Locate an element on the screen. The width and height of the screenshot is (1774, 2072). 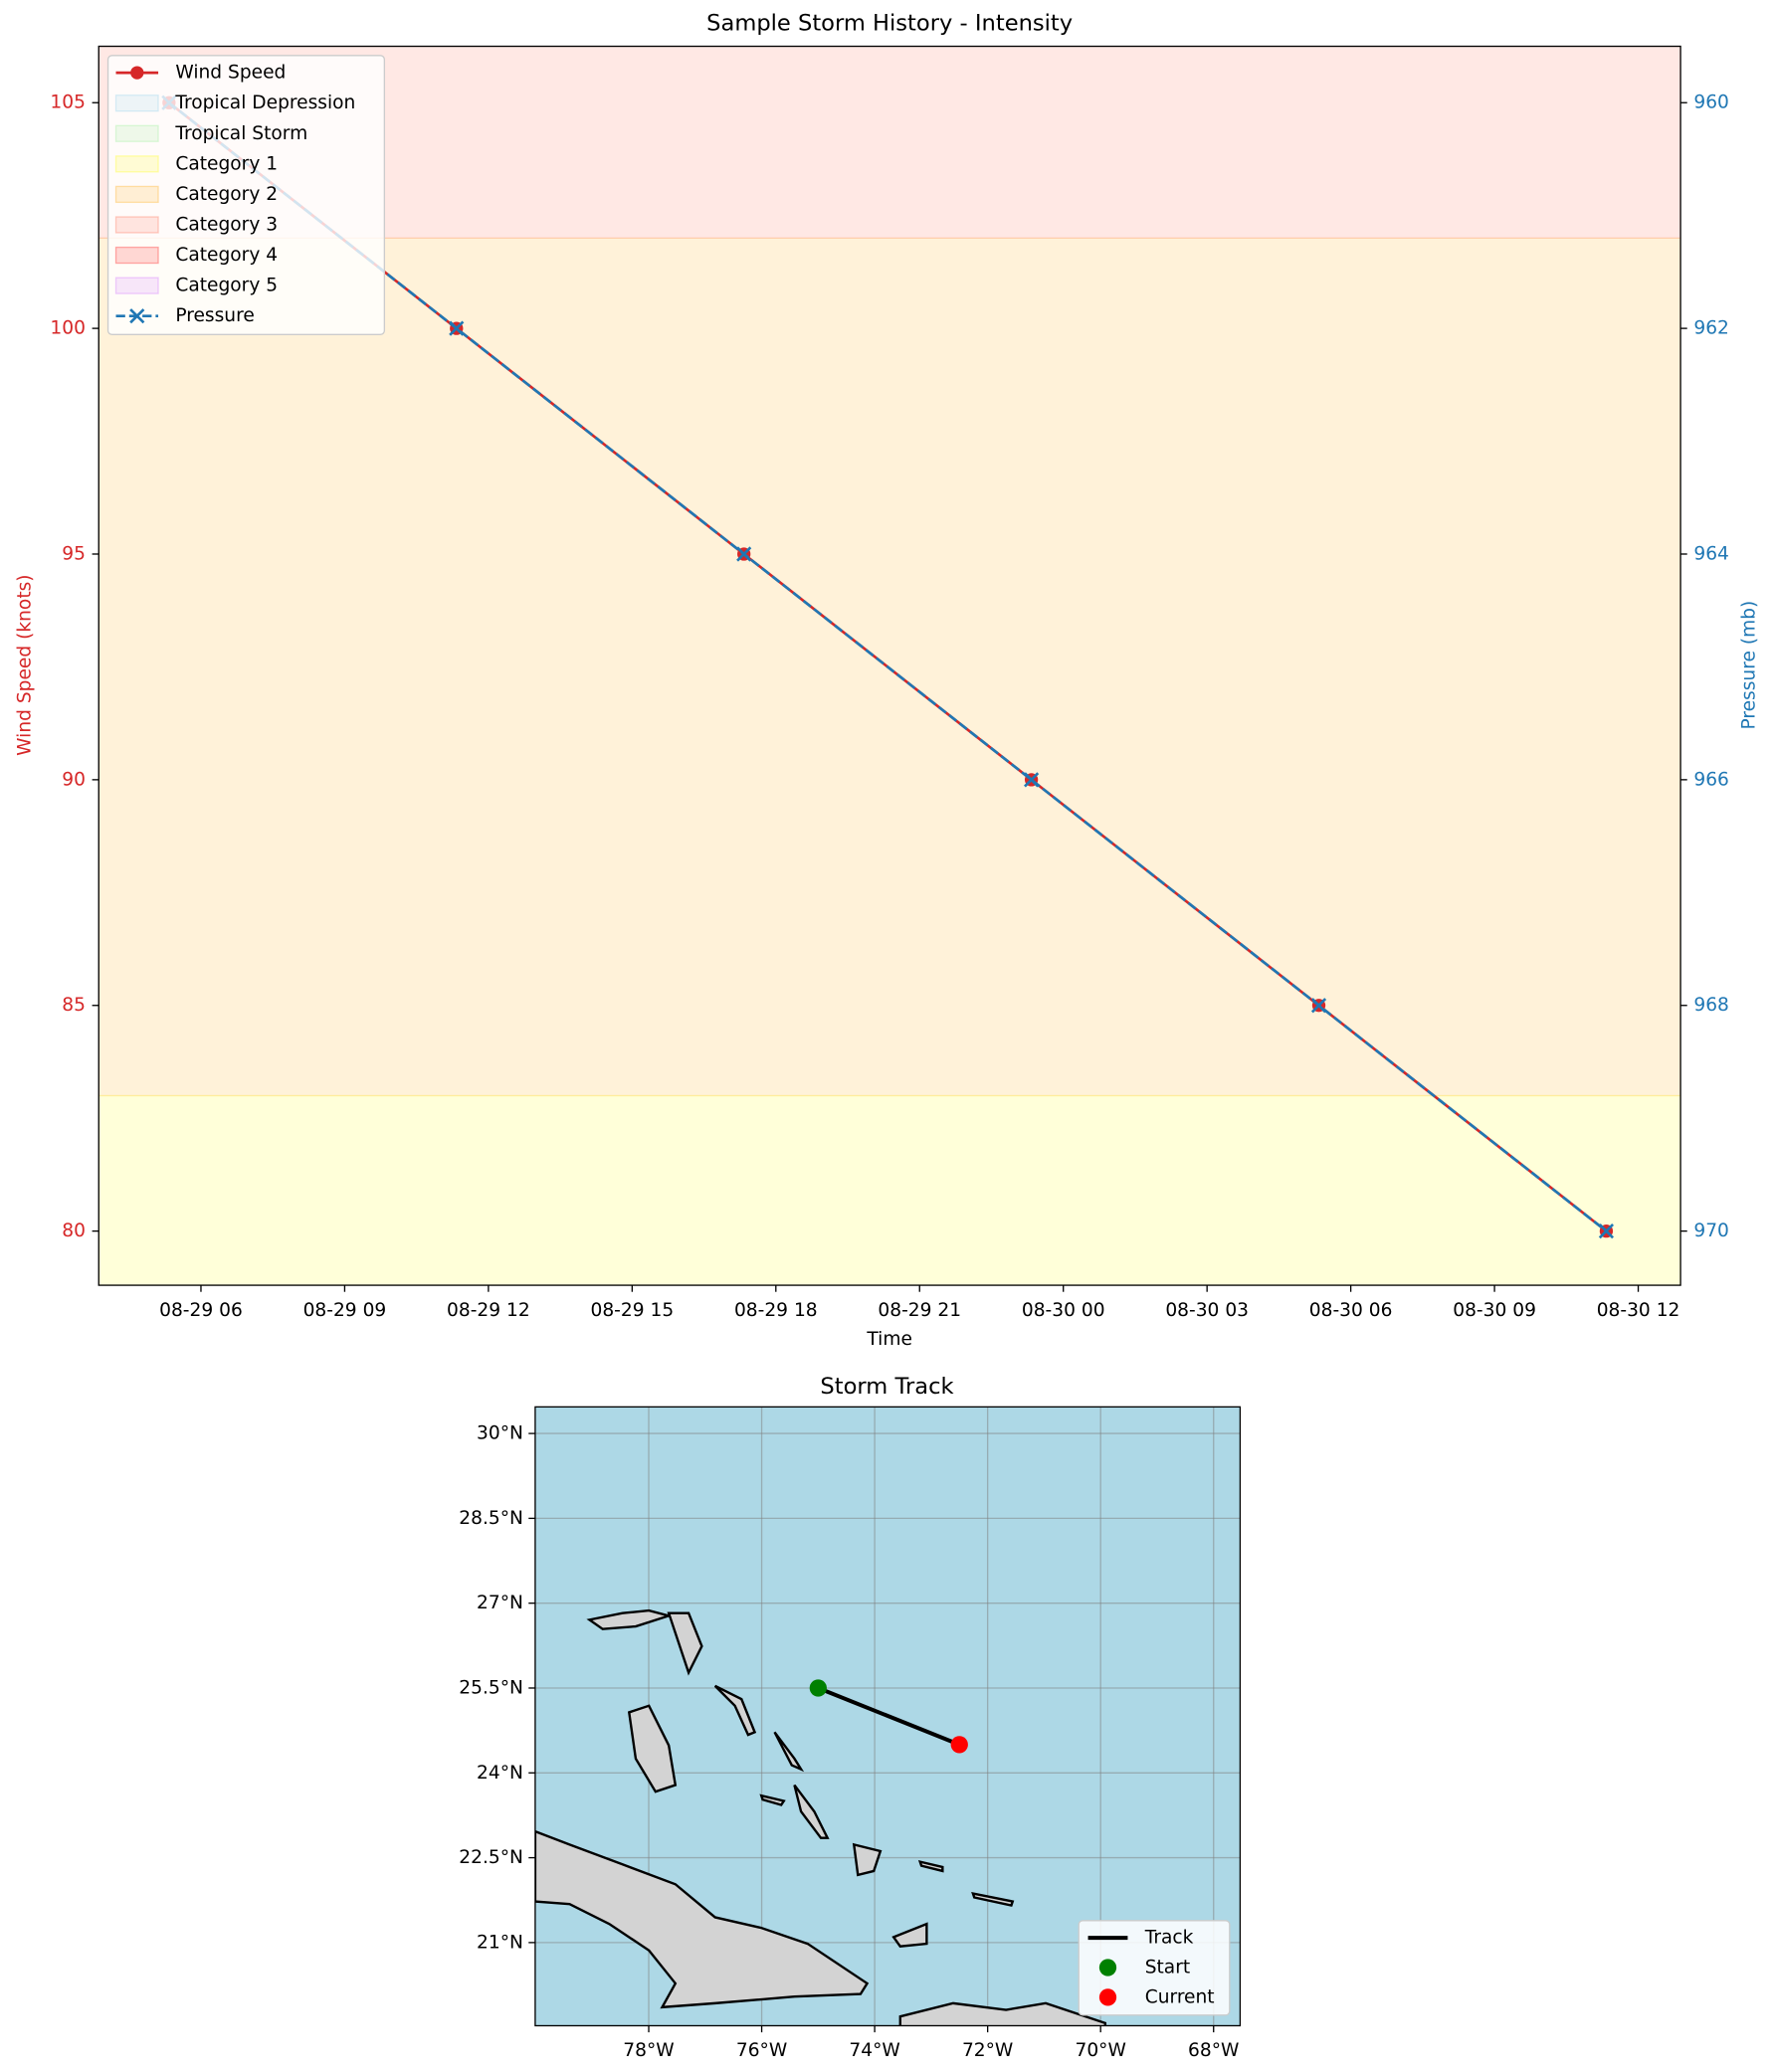
legend-label: Category 2 is located at coordinates (226, 194).